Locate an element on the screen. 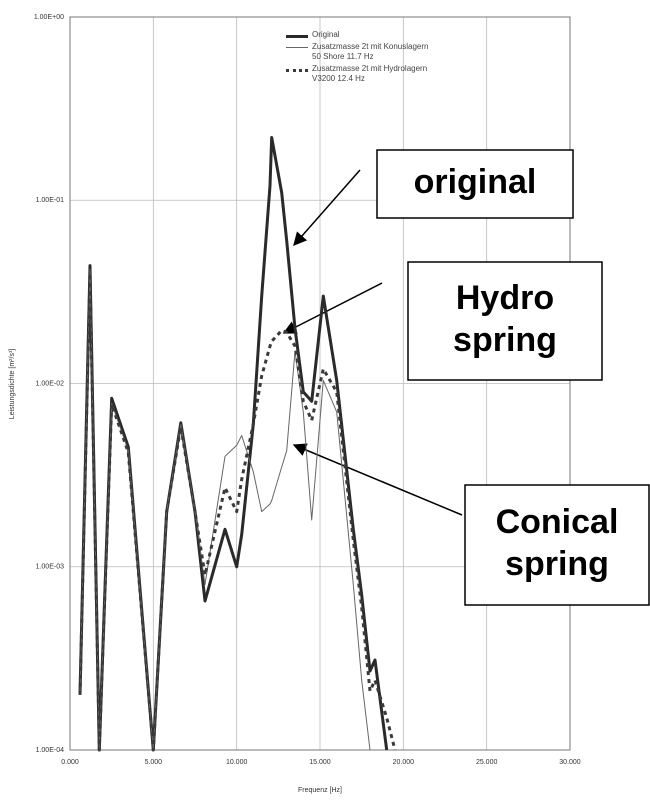 The image size is (650, 802). y-tick-label: 1.00E-03 is located at coordinates (50, 567).